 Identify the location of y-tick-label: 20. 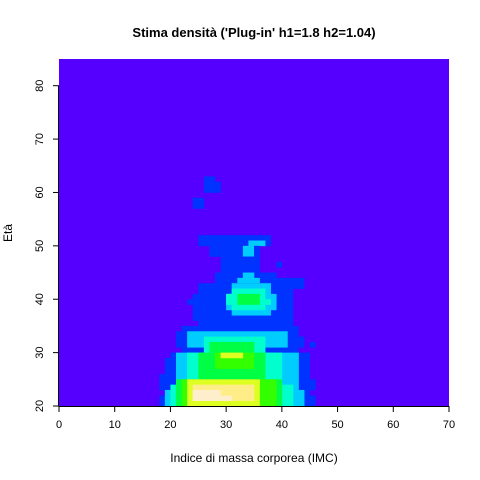
(40, 406).